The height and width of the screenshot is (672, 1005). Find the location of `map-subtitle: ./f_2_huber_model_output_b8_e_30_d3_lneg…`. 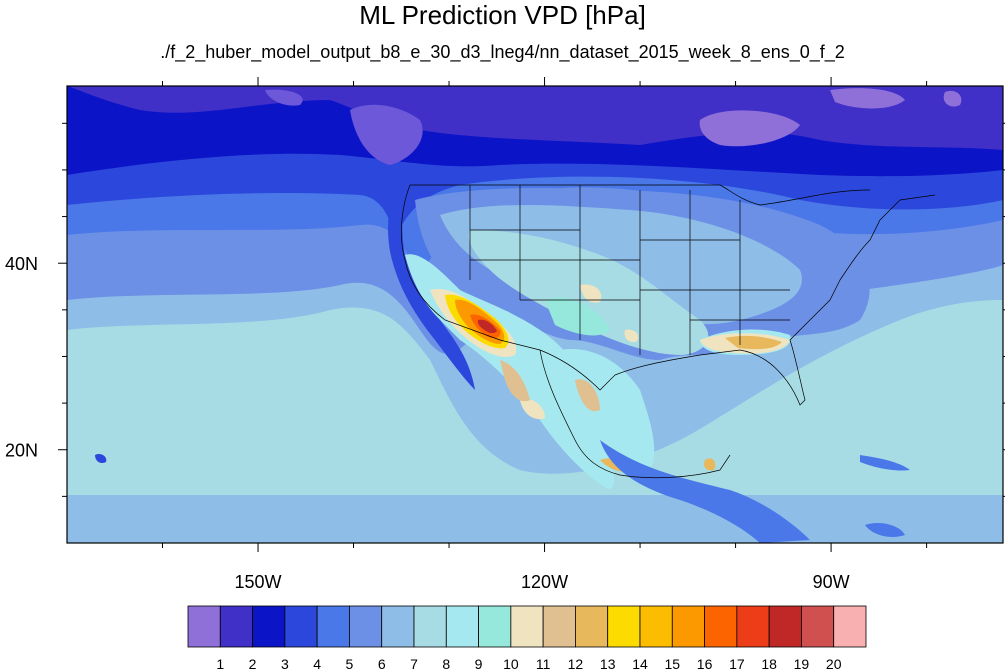

map-subtitle: ./f_2_huber_model_output_b8_e_30_d3_lneg… is located at coordinates (502, 52).